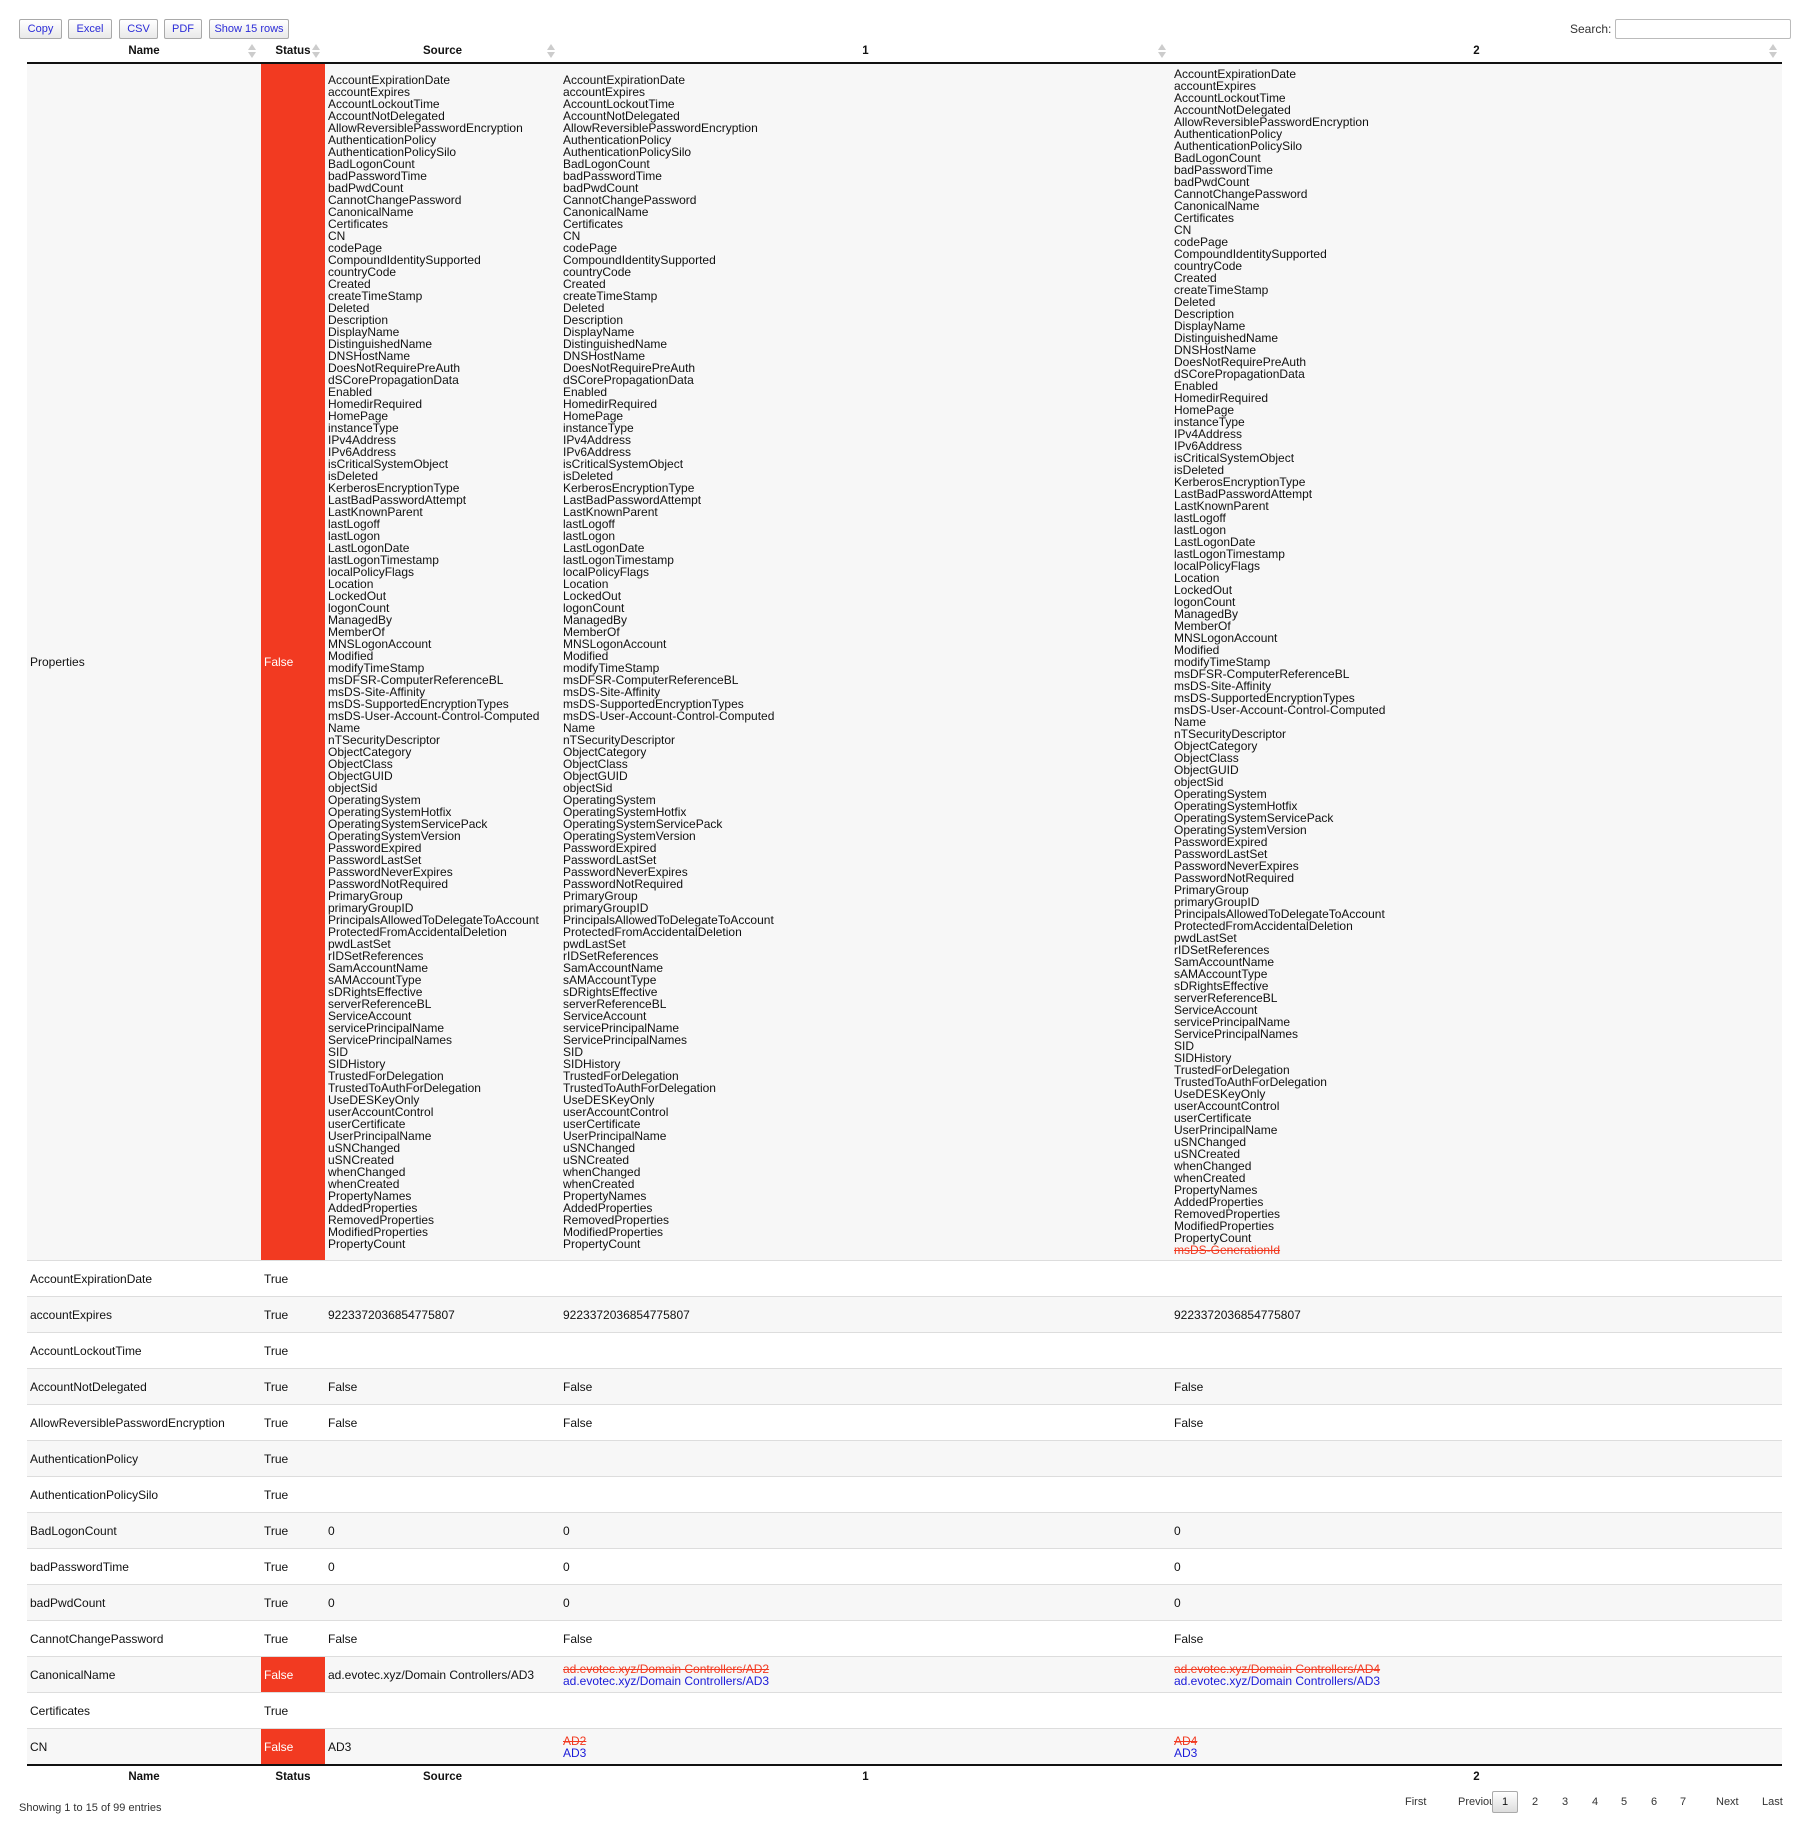 Image resolution: width=1797 pixels, height=1830 pixels. What do you see at coordinates (599, 1148) in the screenshot?
I see `value: uSNChanged` at bounding box center [599, 1148].